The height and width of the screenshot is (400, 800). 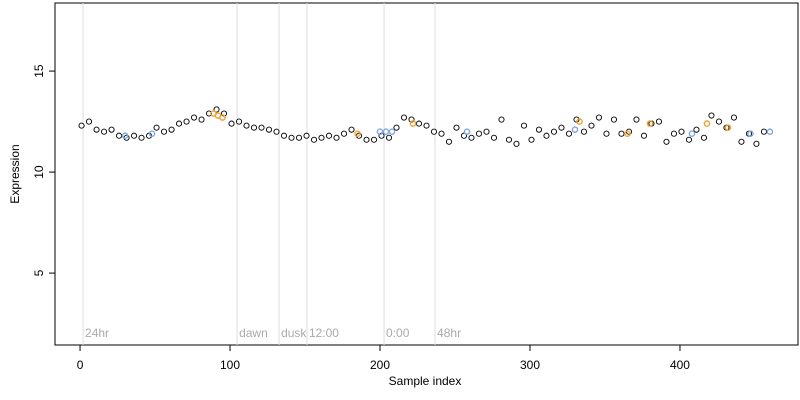 What do you see at coordinates (680, 365) in the screenshot?
I see `x-tick-label: 400` at bounding box center [680, 365].